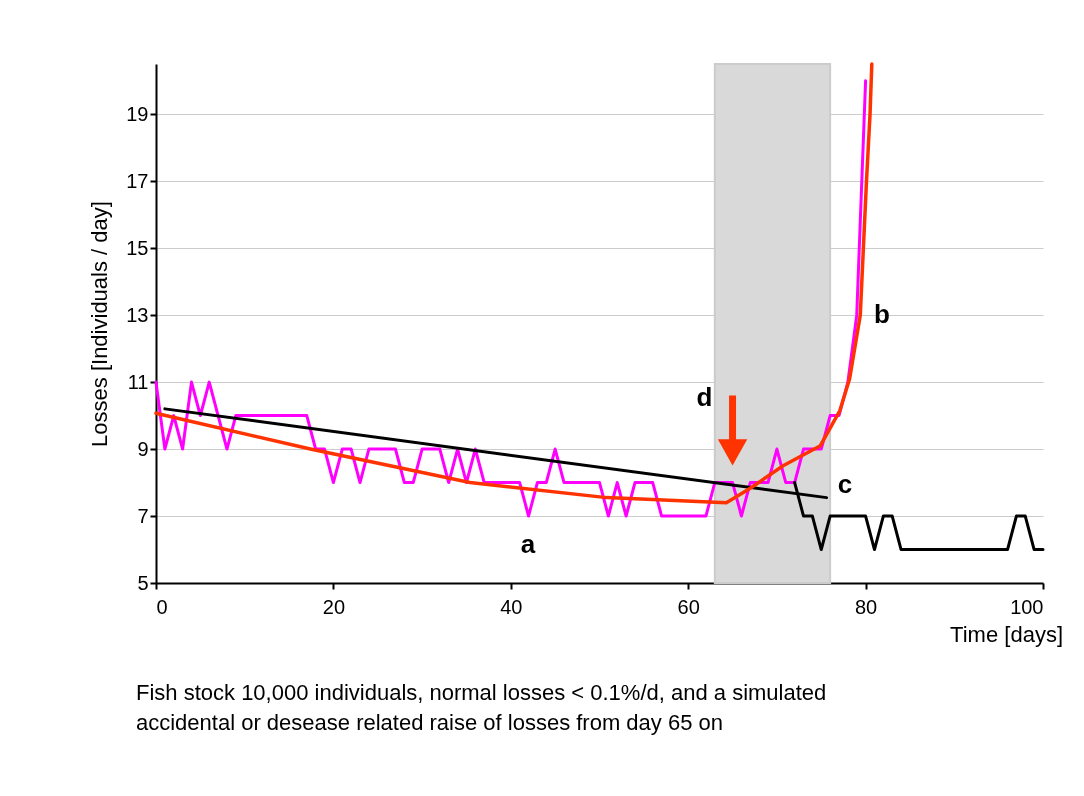 This screenshot has width=1084, height=796. Describe the element at coordinates (143, 448) in the screenshot. I see `y-tick-label: 9` at that location.